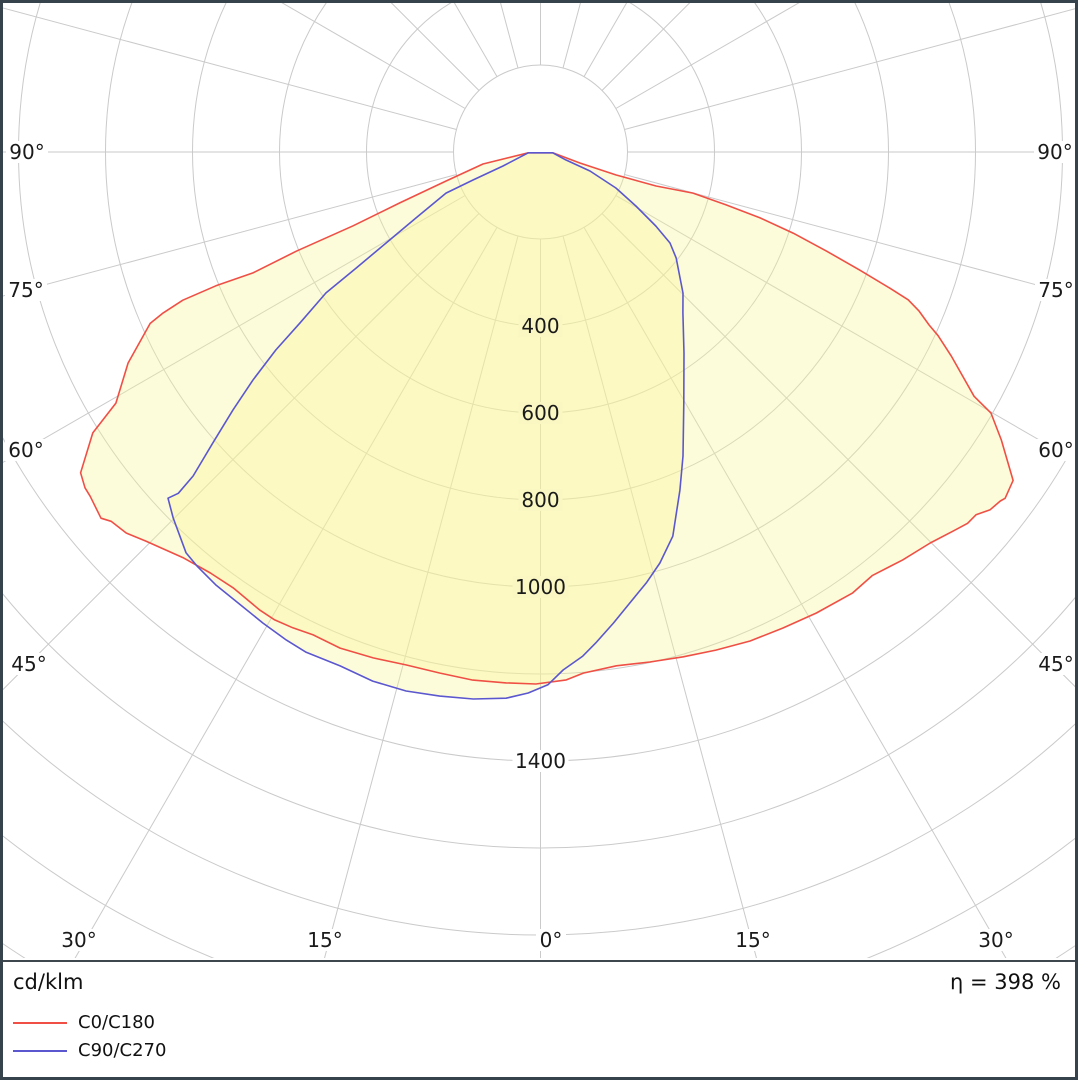 The height and width of the screenshot is (1080, 1078). I want to click on radial-tick-labels: 400 600 800 1000 1400, so click(540, 543).